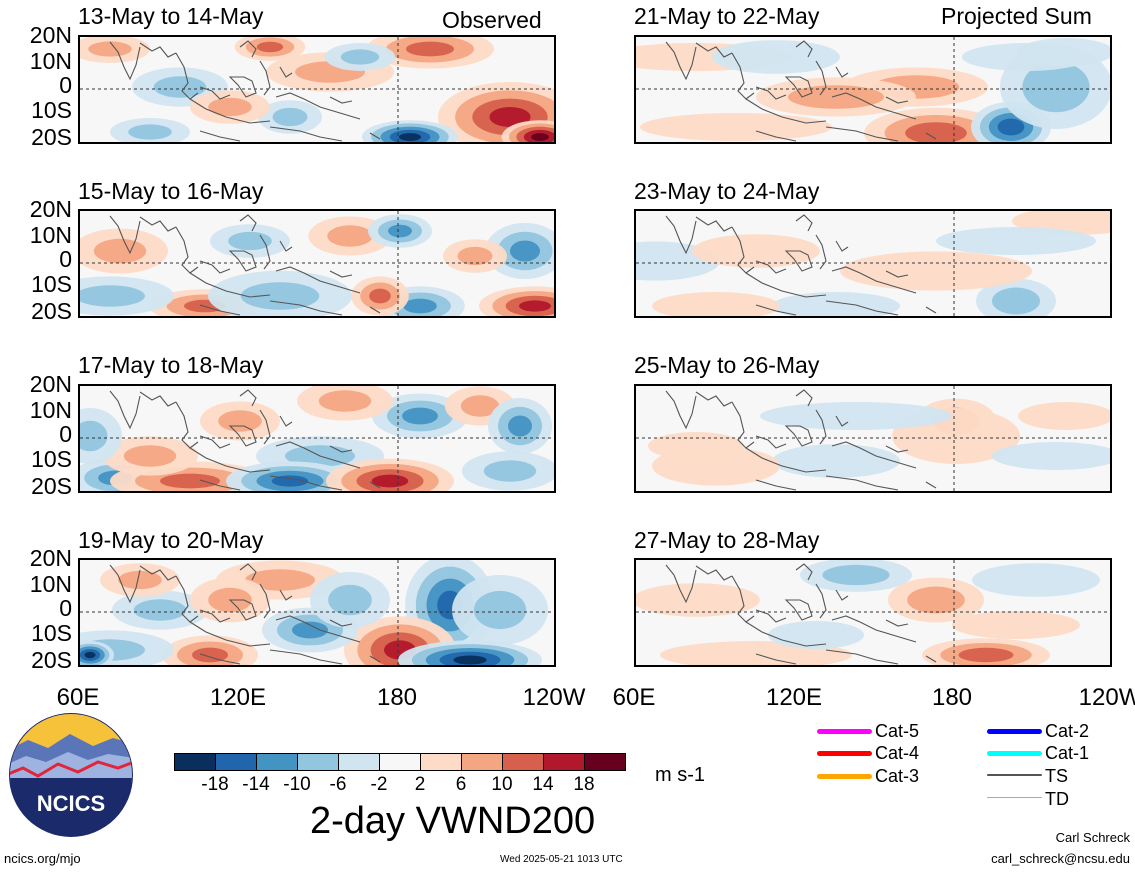 The image size is (1135, 872). What do you see at coordinates (338, 784) in the screenshot?
I see `colorbar-tick-label: -6` at bounding box center [338, 784].